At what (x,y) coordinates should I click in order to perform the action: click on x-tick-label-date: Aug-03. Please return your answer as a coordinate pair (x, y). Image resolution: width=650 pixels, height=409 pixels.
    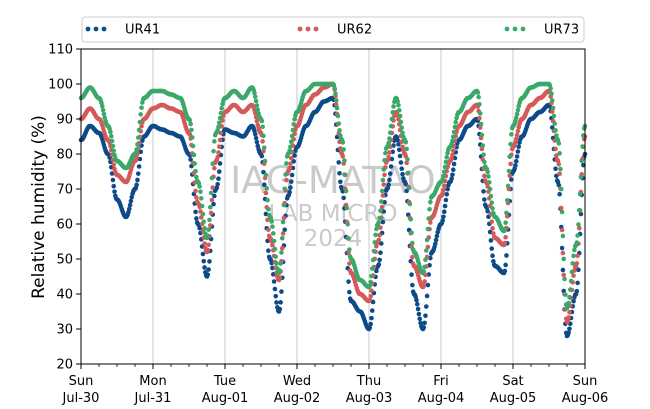
    Looking at the image, I should click on (369, 398).